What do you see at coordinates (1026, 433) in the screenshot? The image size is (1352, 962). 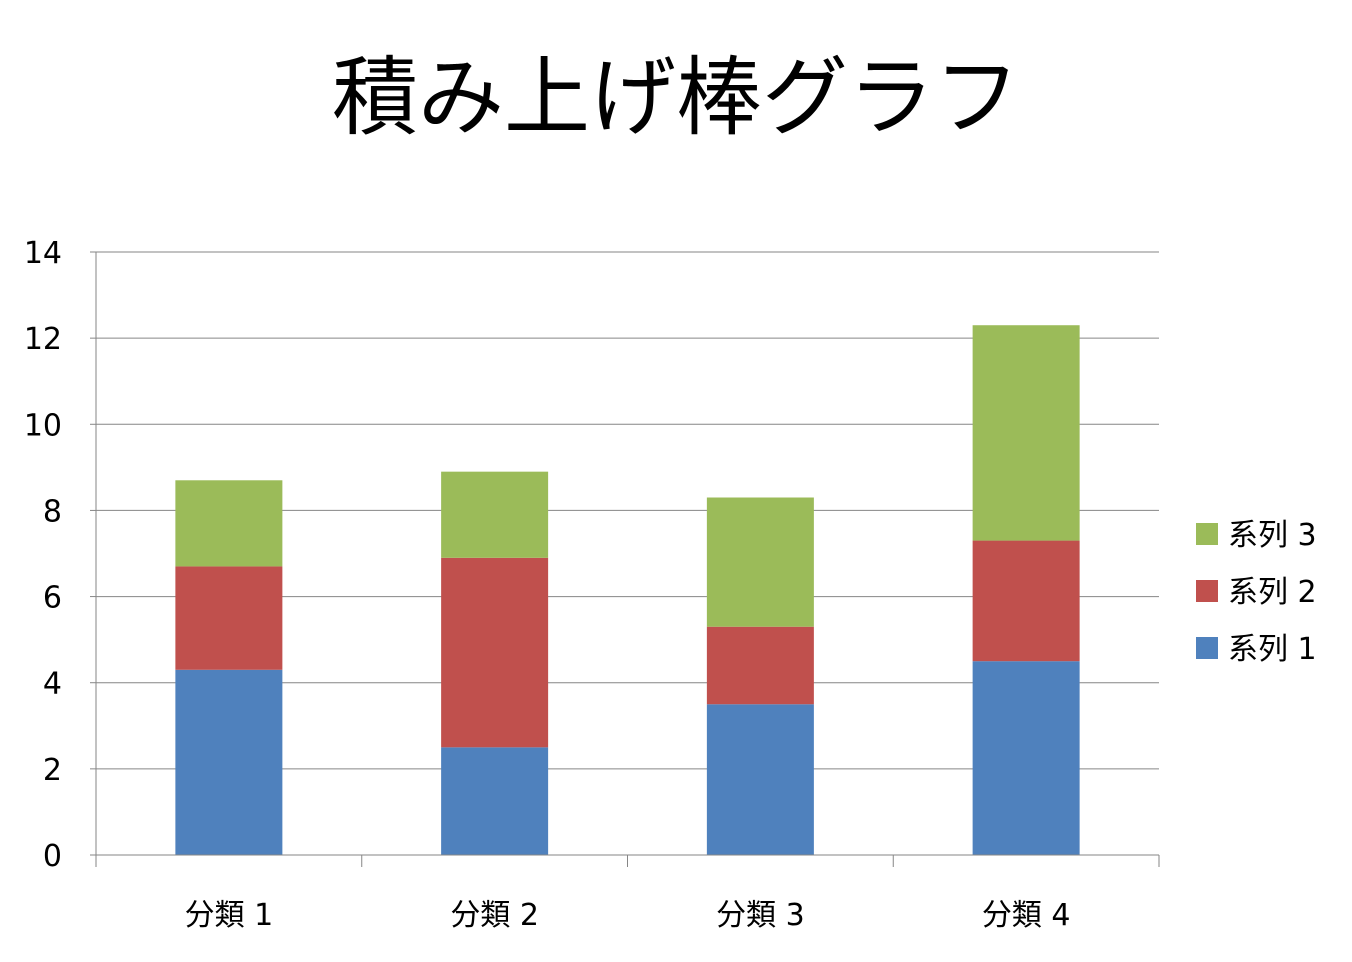 I see `bar-series3-cat4` at bounding box center [1026, 433].